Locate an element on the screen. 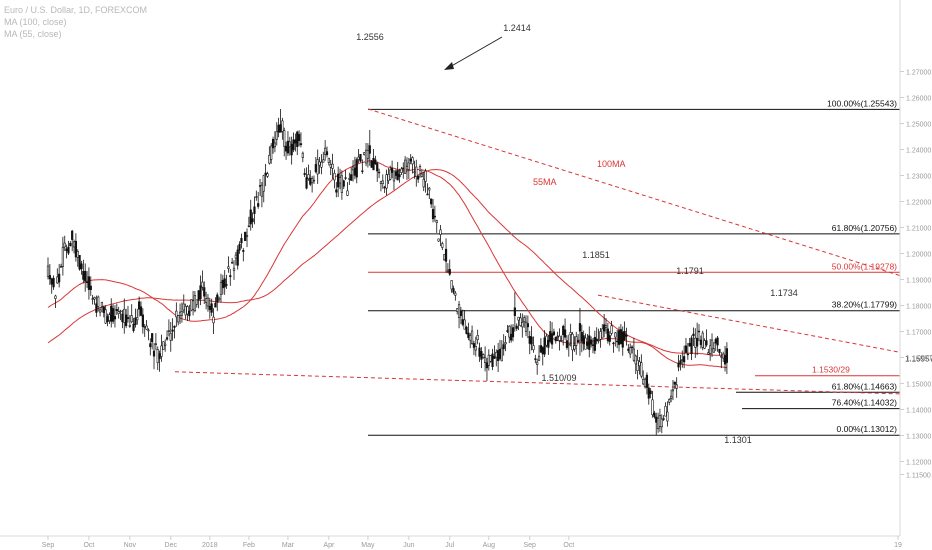 The image size is (932, 550). x-tick-label: Jun is located at coordinates (408, 545).